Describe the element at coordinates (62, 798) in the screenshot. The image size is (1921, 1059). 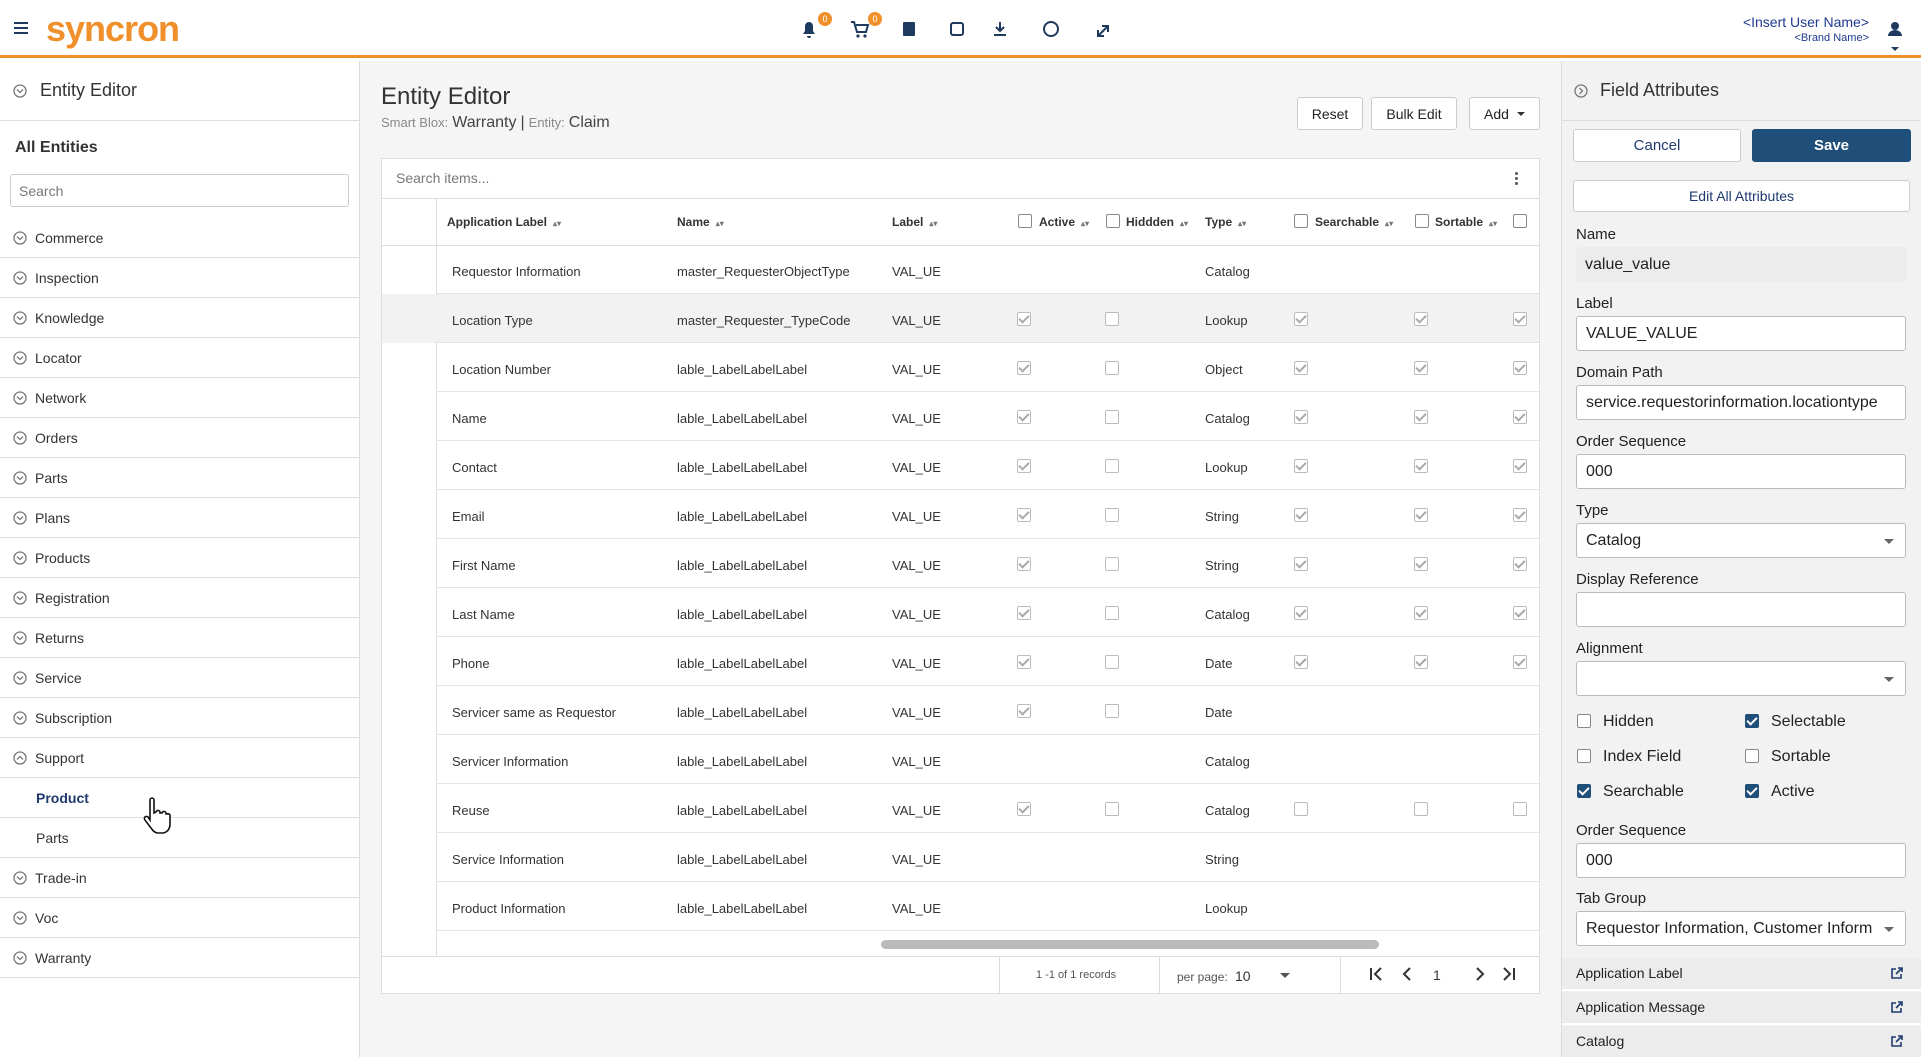
I see `entity-child: Product` at that location.